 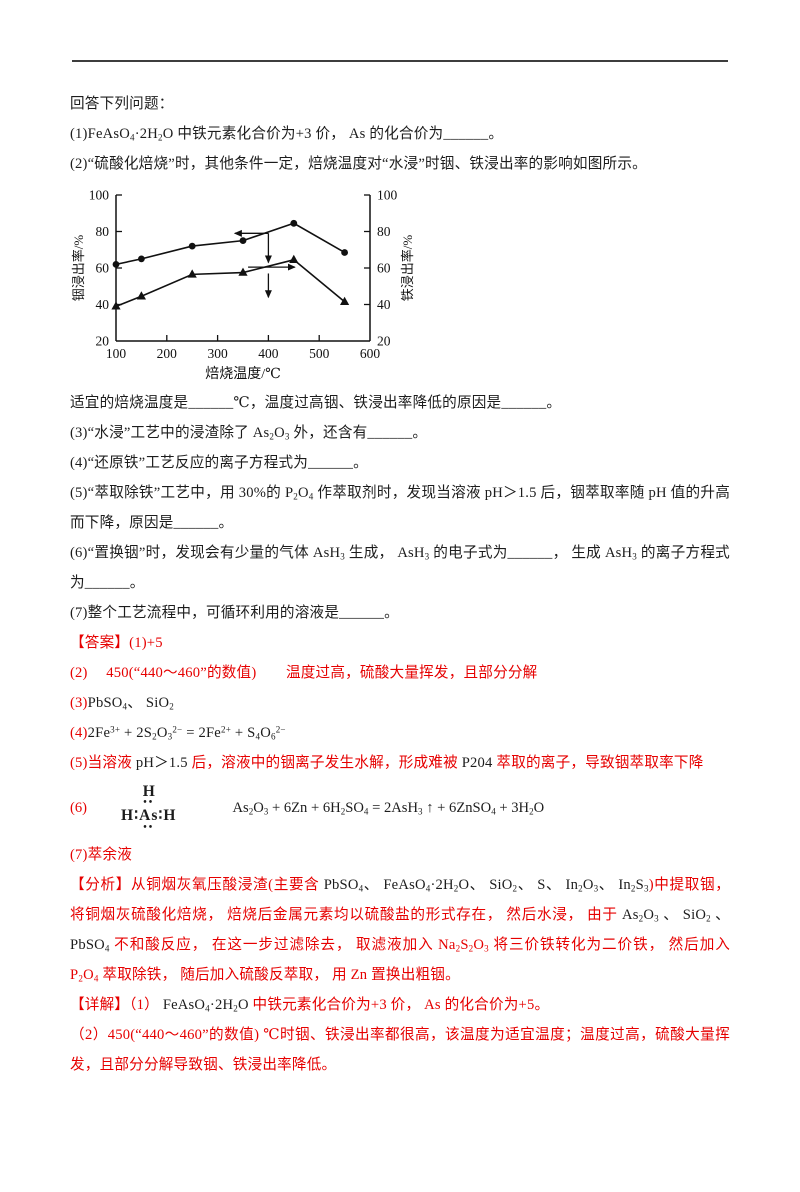 I want to click on answer-1-line: 【答案】(1)+5, so click(x=116, y=643).